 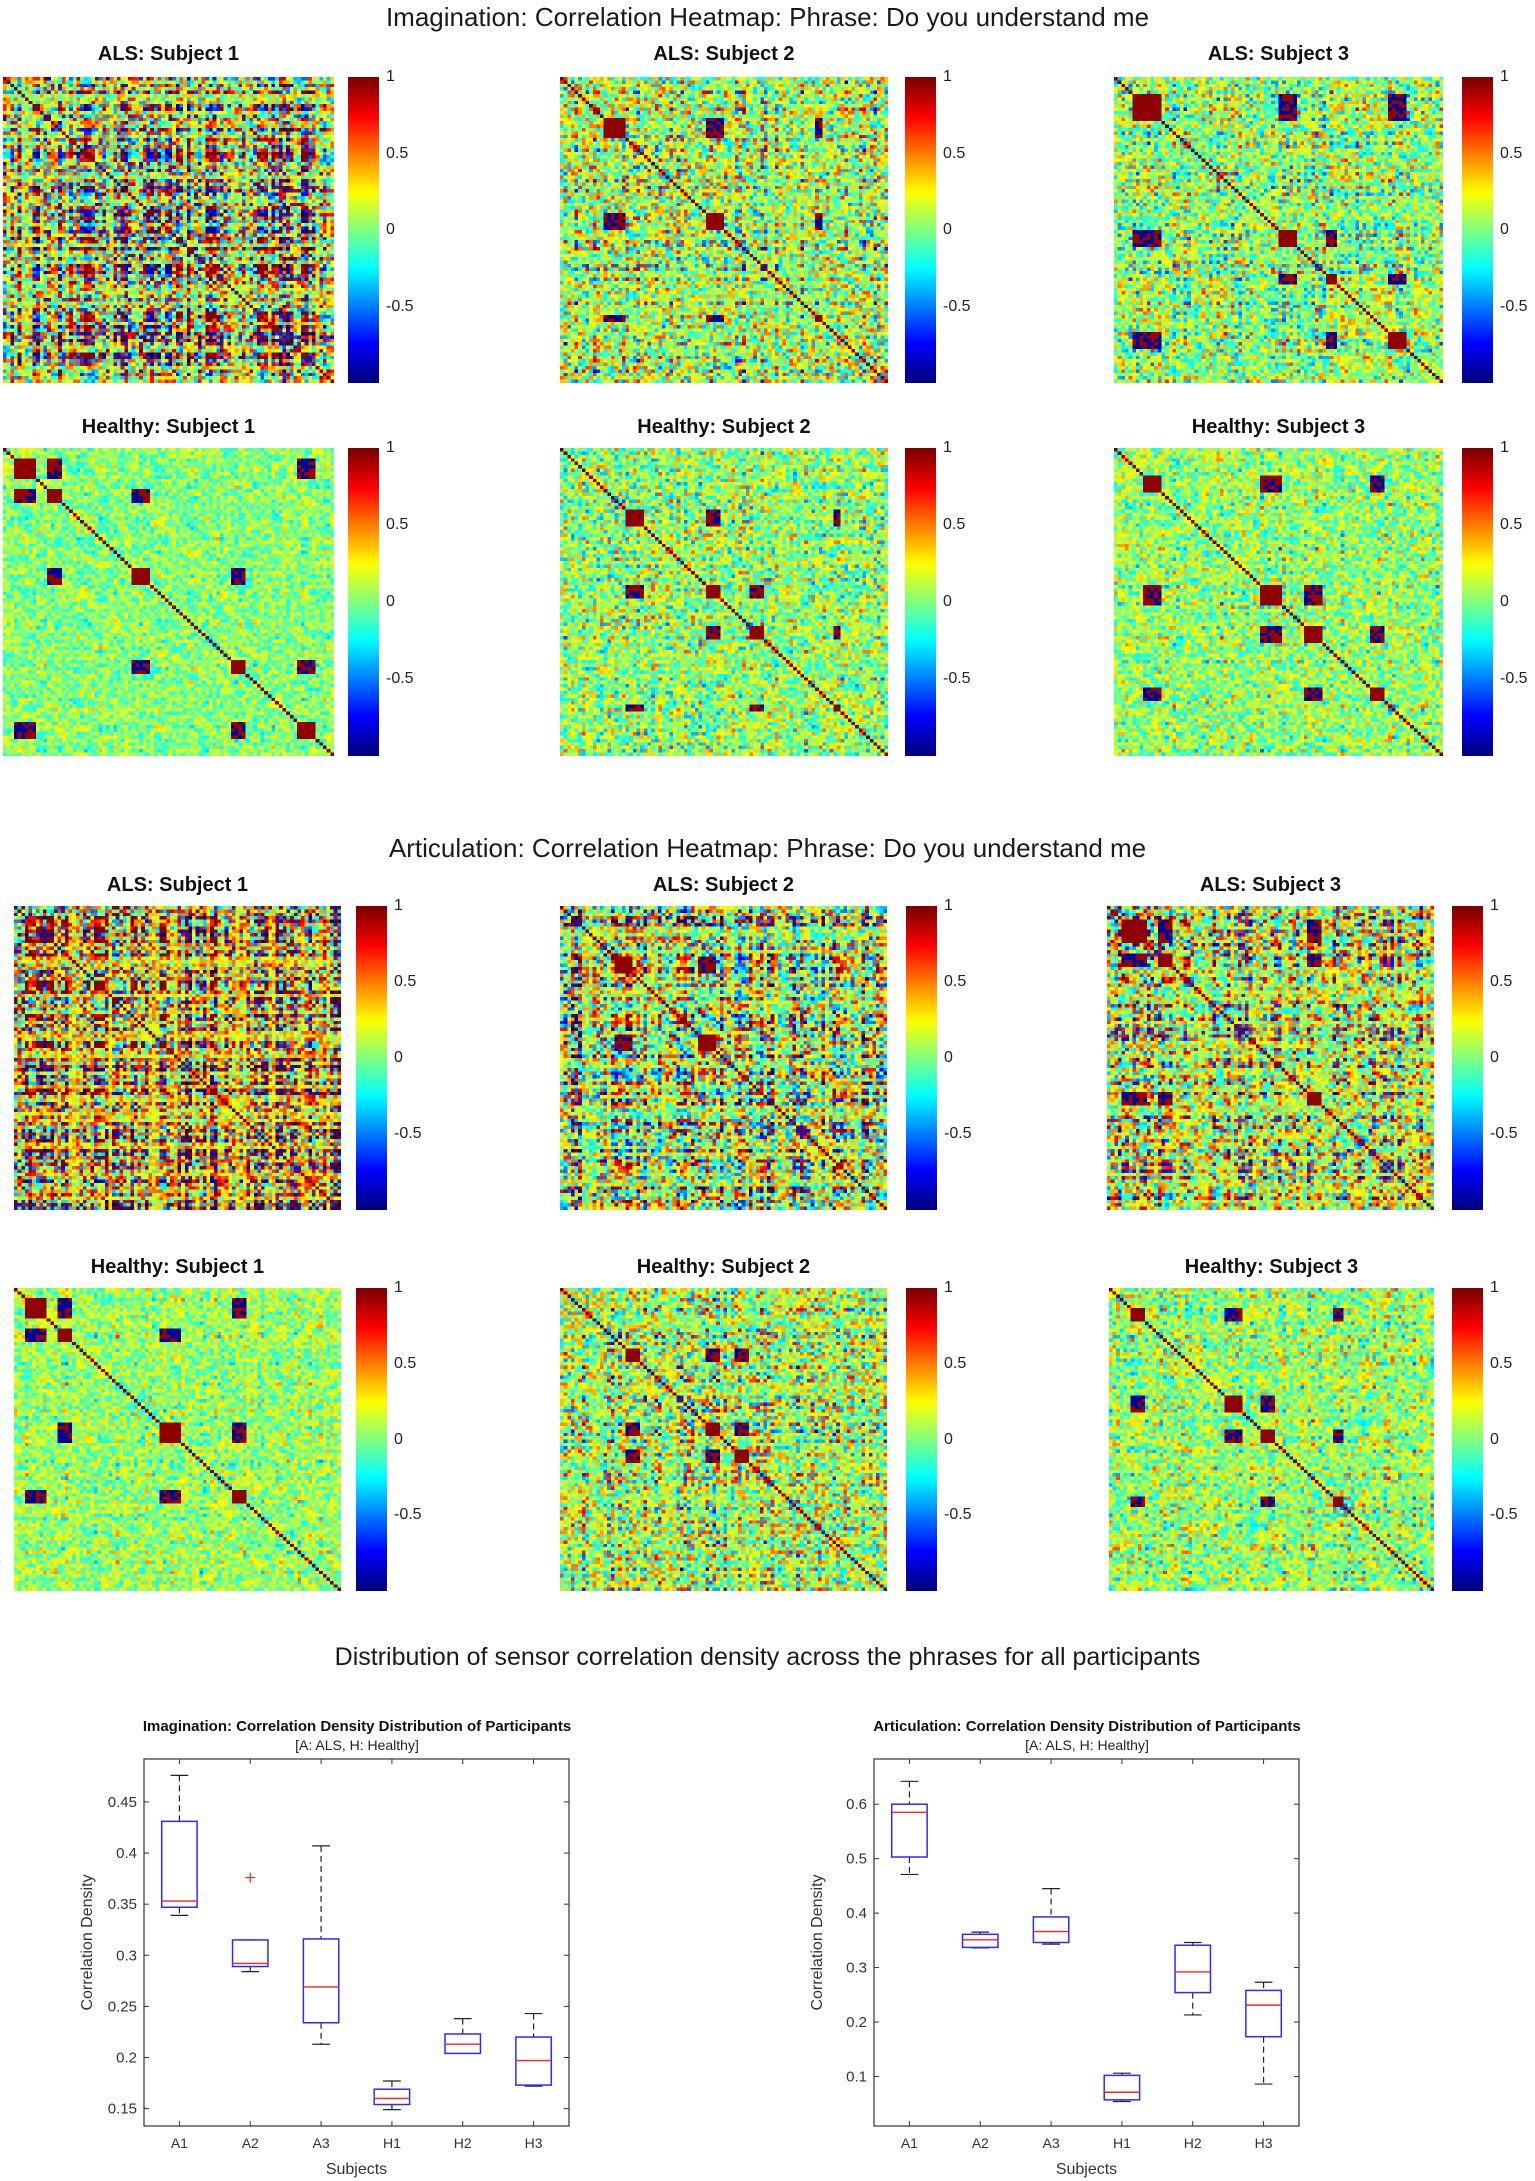 I want to click on plot-axes-frame, so click(x=356, y=1942).